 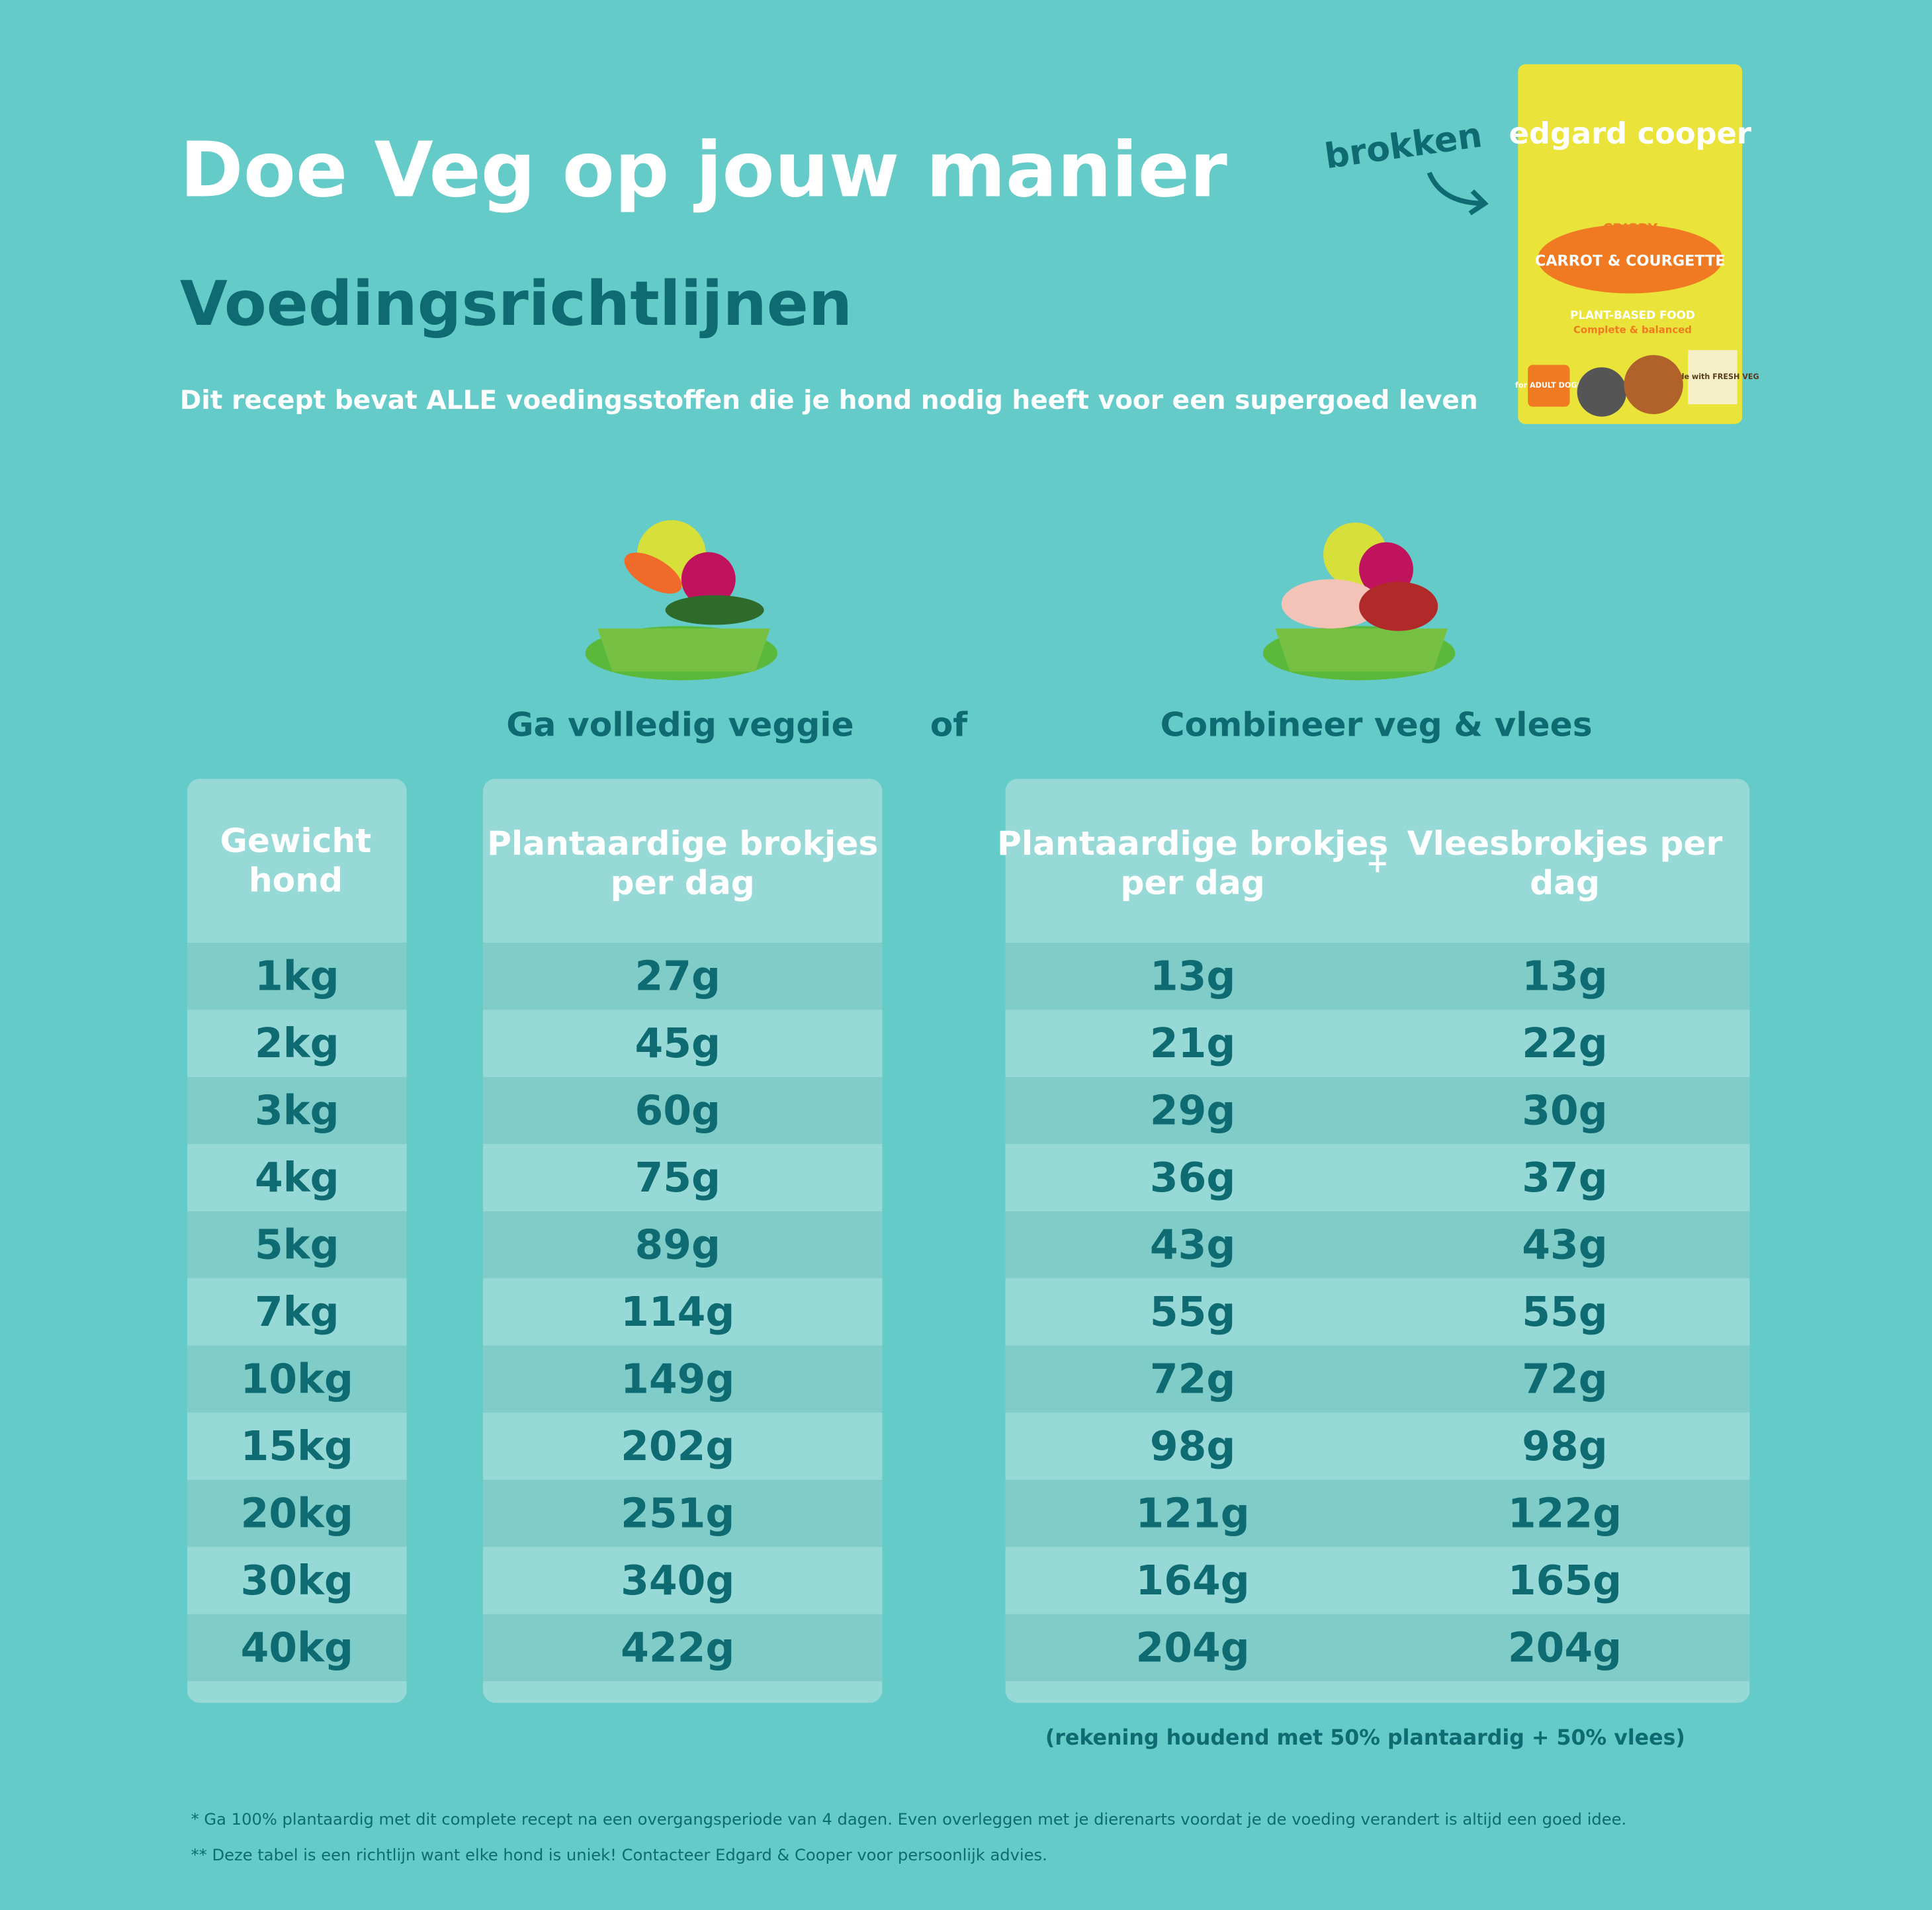 I want to click on table-header: Vleesbrokjes per dag, so click(x=1565, y=863).